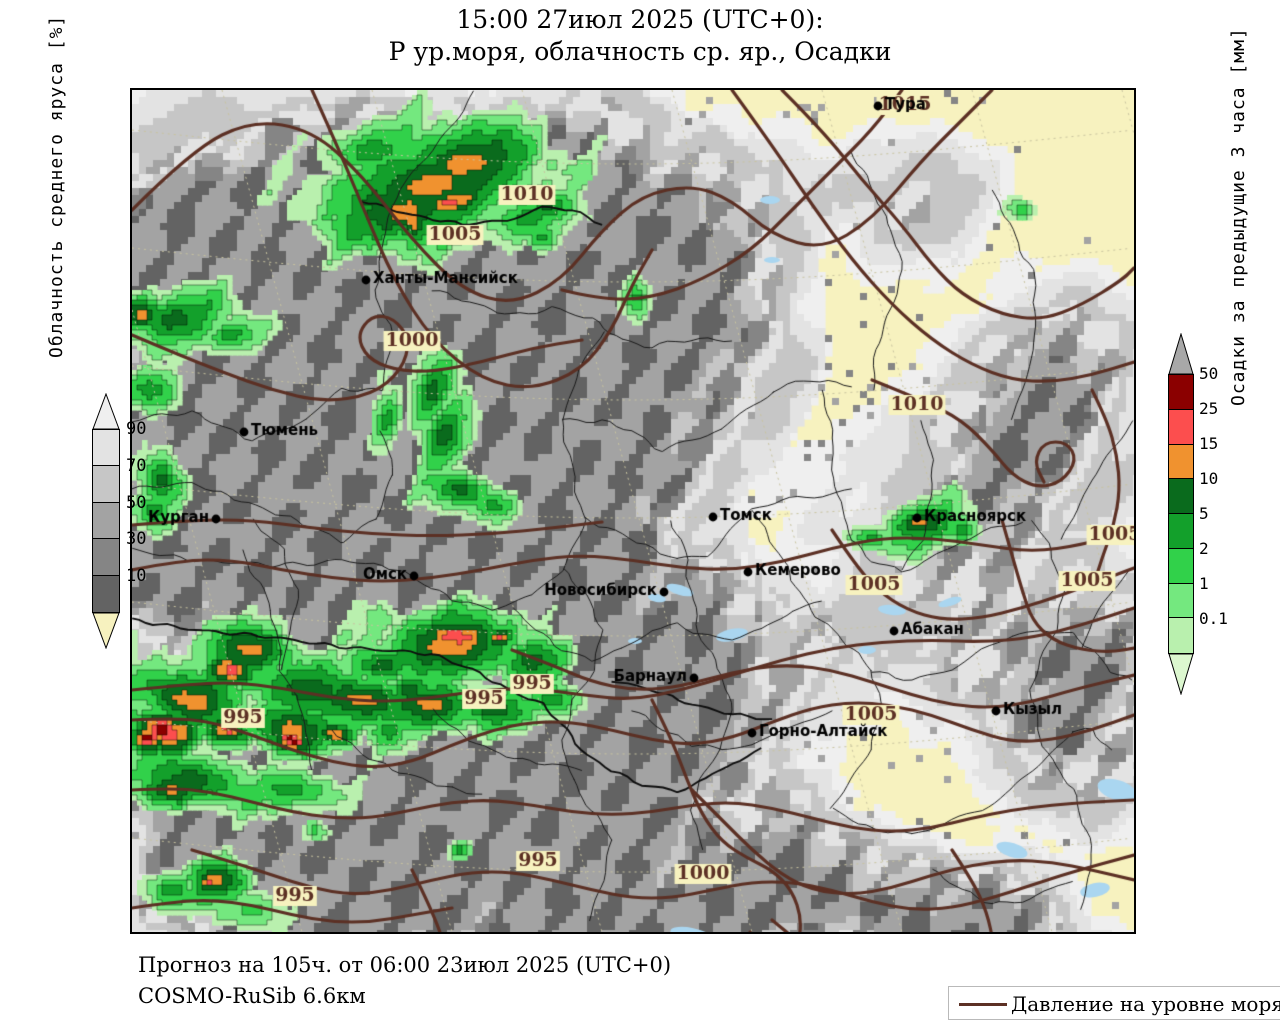  I want to click on colorbar-right-tick: 2, so click(1204, 548).